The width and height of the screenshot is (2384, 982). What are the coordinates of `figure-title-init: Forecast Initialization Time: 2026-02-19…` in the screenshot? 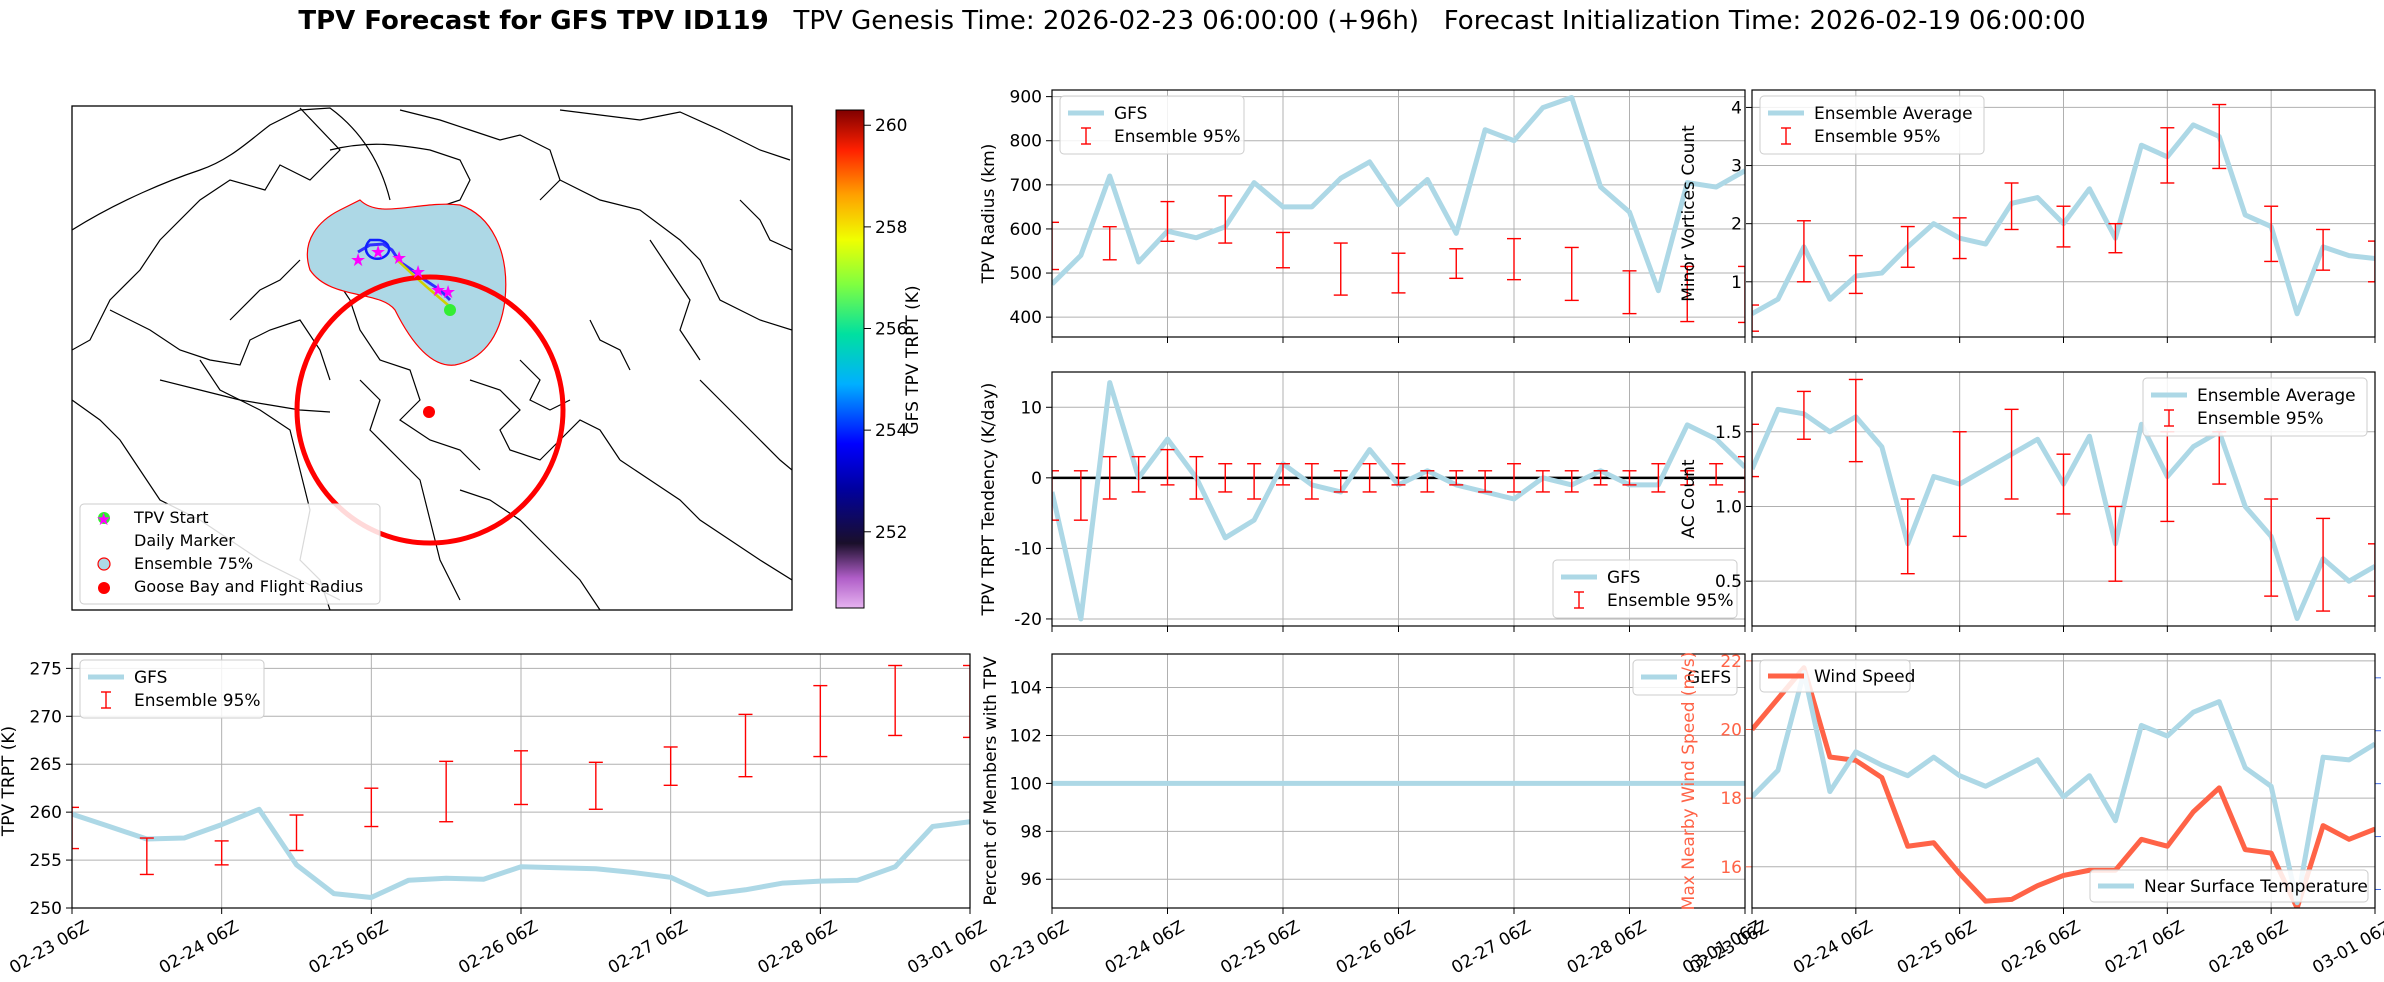 It's located at (1764, 21).